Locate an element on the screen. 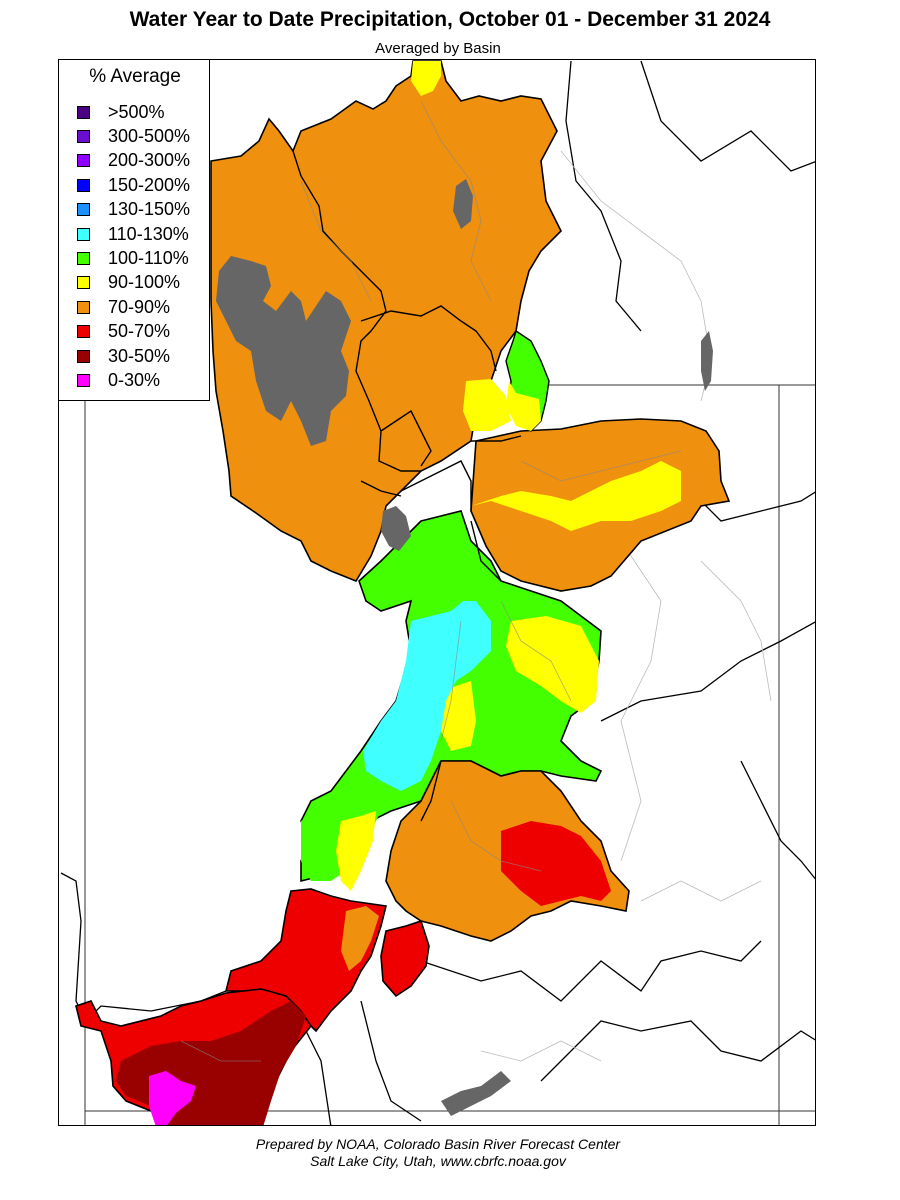 This screenshot has height=1200, width=900. legend-item: 70-90% is located at coordinates (133, 307).